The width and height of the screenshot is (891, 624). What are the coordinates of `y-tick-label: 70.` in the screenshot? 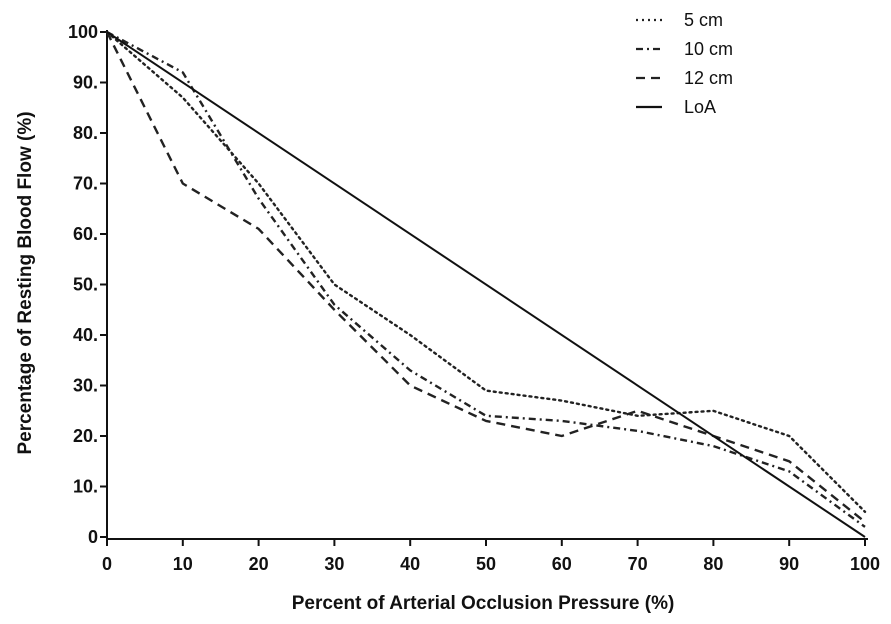 It's located at (85, 184).